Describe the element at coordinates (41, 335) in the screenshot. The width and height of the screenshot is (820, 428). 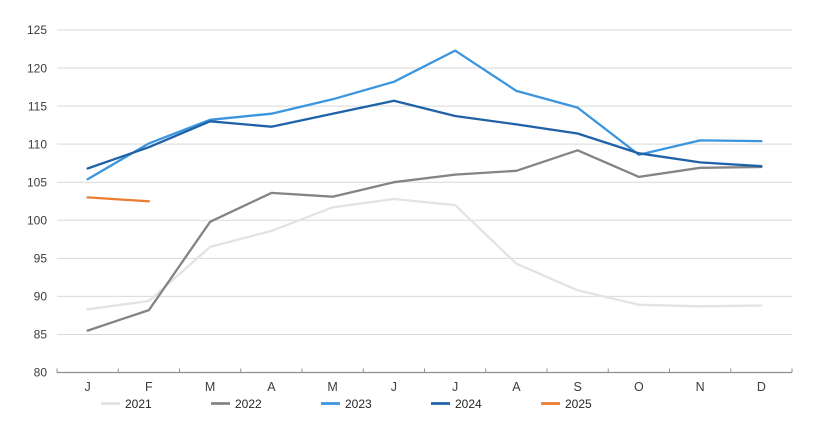
I see `y-tick-label: 85` at that location.